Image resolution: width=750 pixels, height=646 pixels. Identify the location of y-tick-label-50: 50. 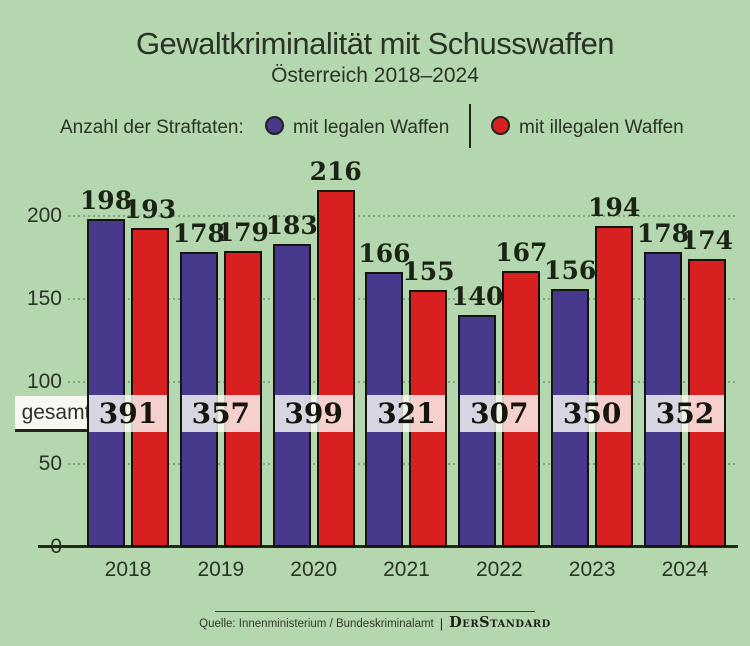
(50, 464).